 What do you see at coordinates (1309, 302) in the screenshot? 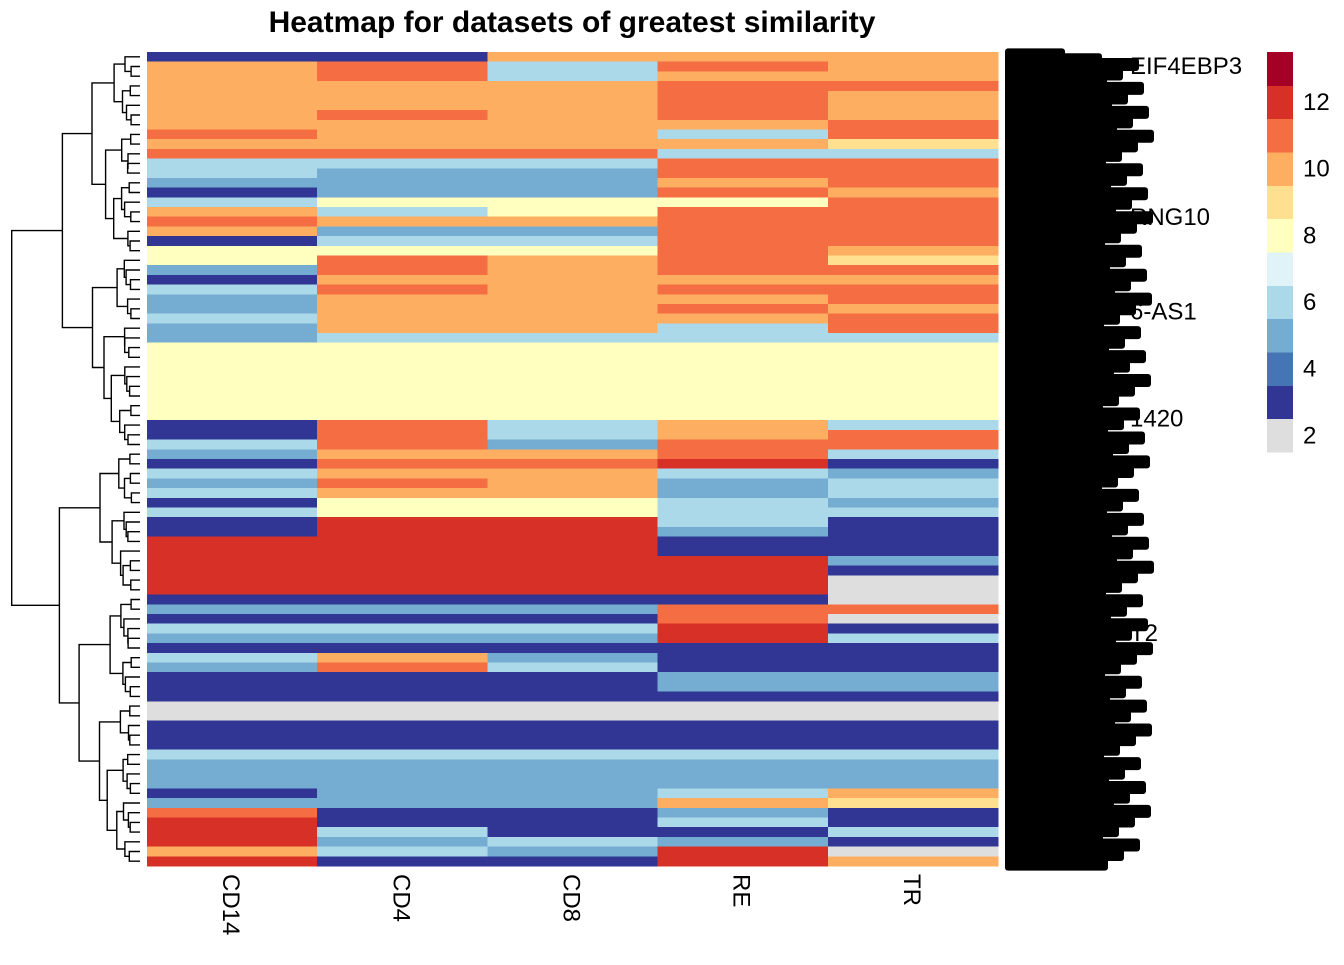
I see `legend-tick-label: 6` at bounding box center [1309, 302].